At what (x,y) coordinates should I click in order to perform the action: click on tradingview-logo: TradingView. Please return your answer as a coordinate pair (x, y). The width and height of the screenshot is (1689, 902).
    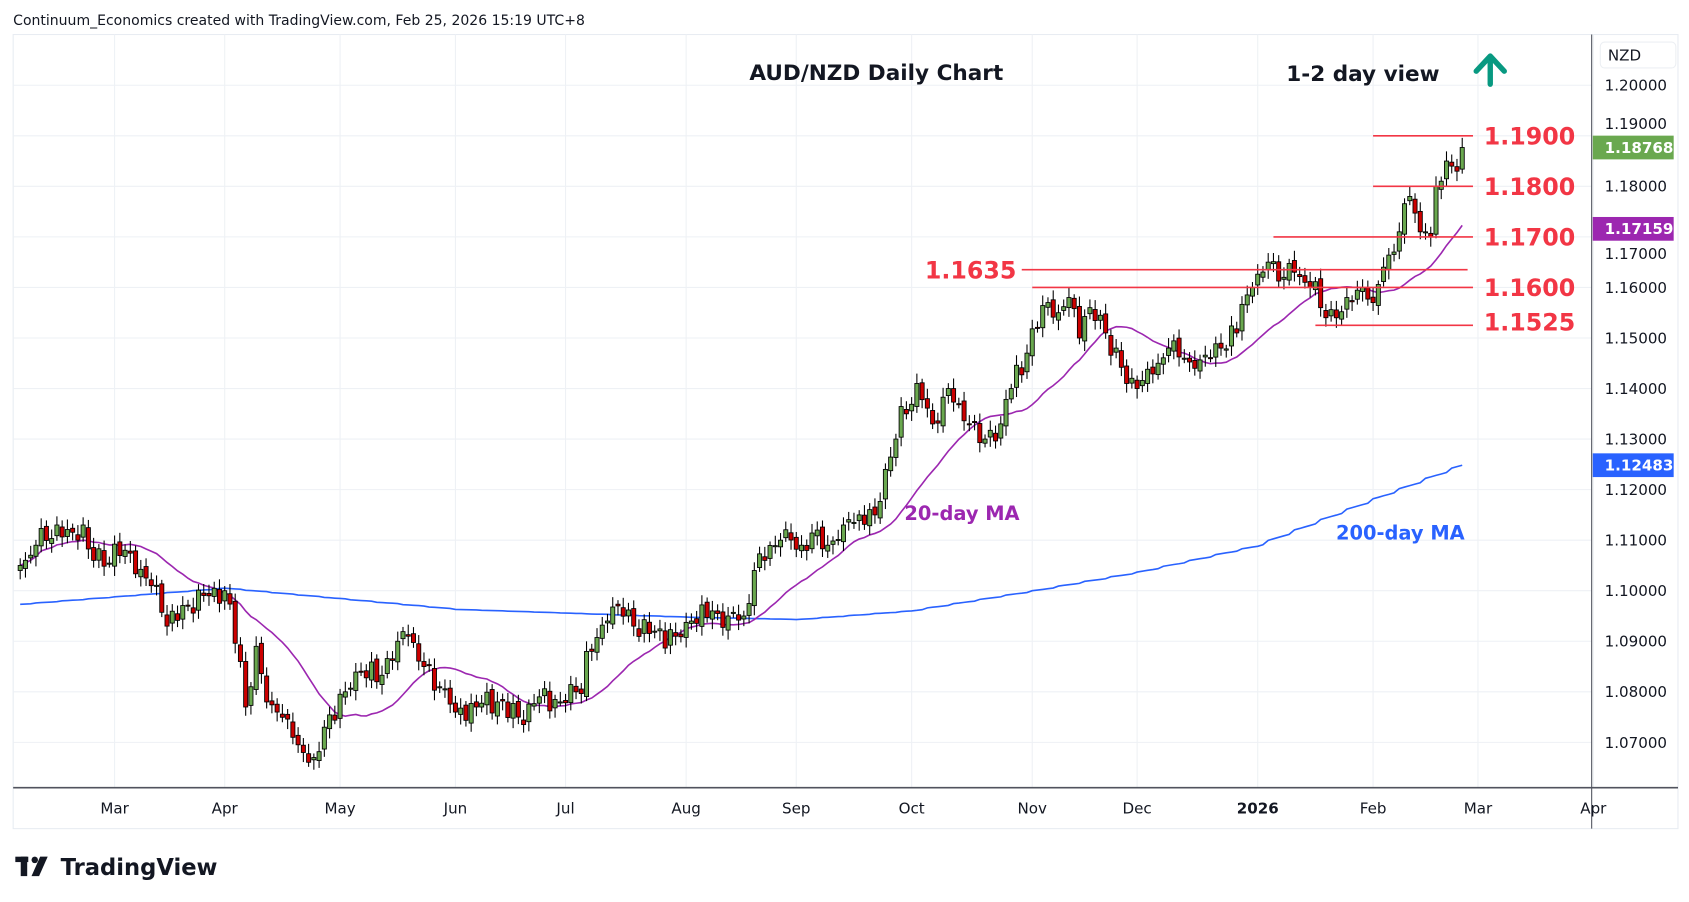
    Looking at the image, I should click on (116, 868).